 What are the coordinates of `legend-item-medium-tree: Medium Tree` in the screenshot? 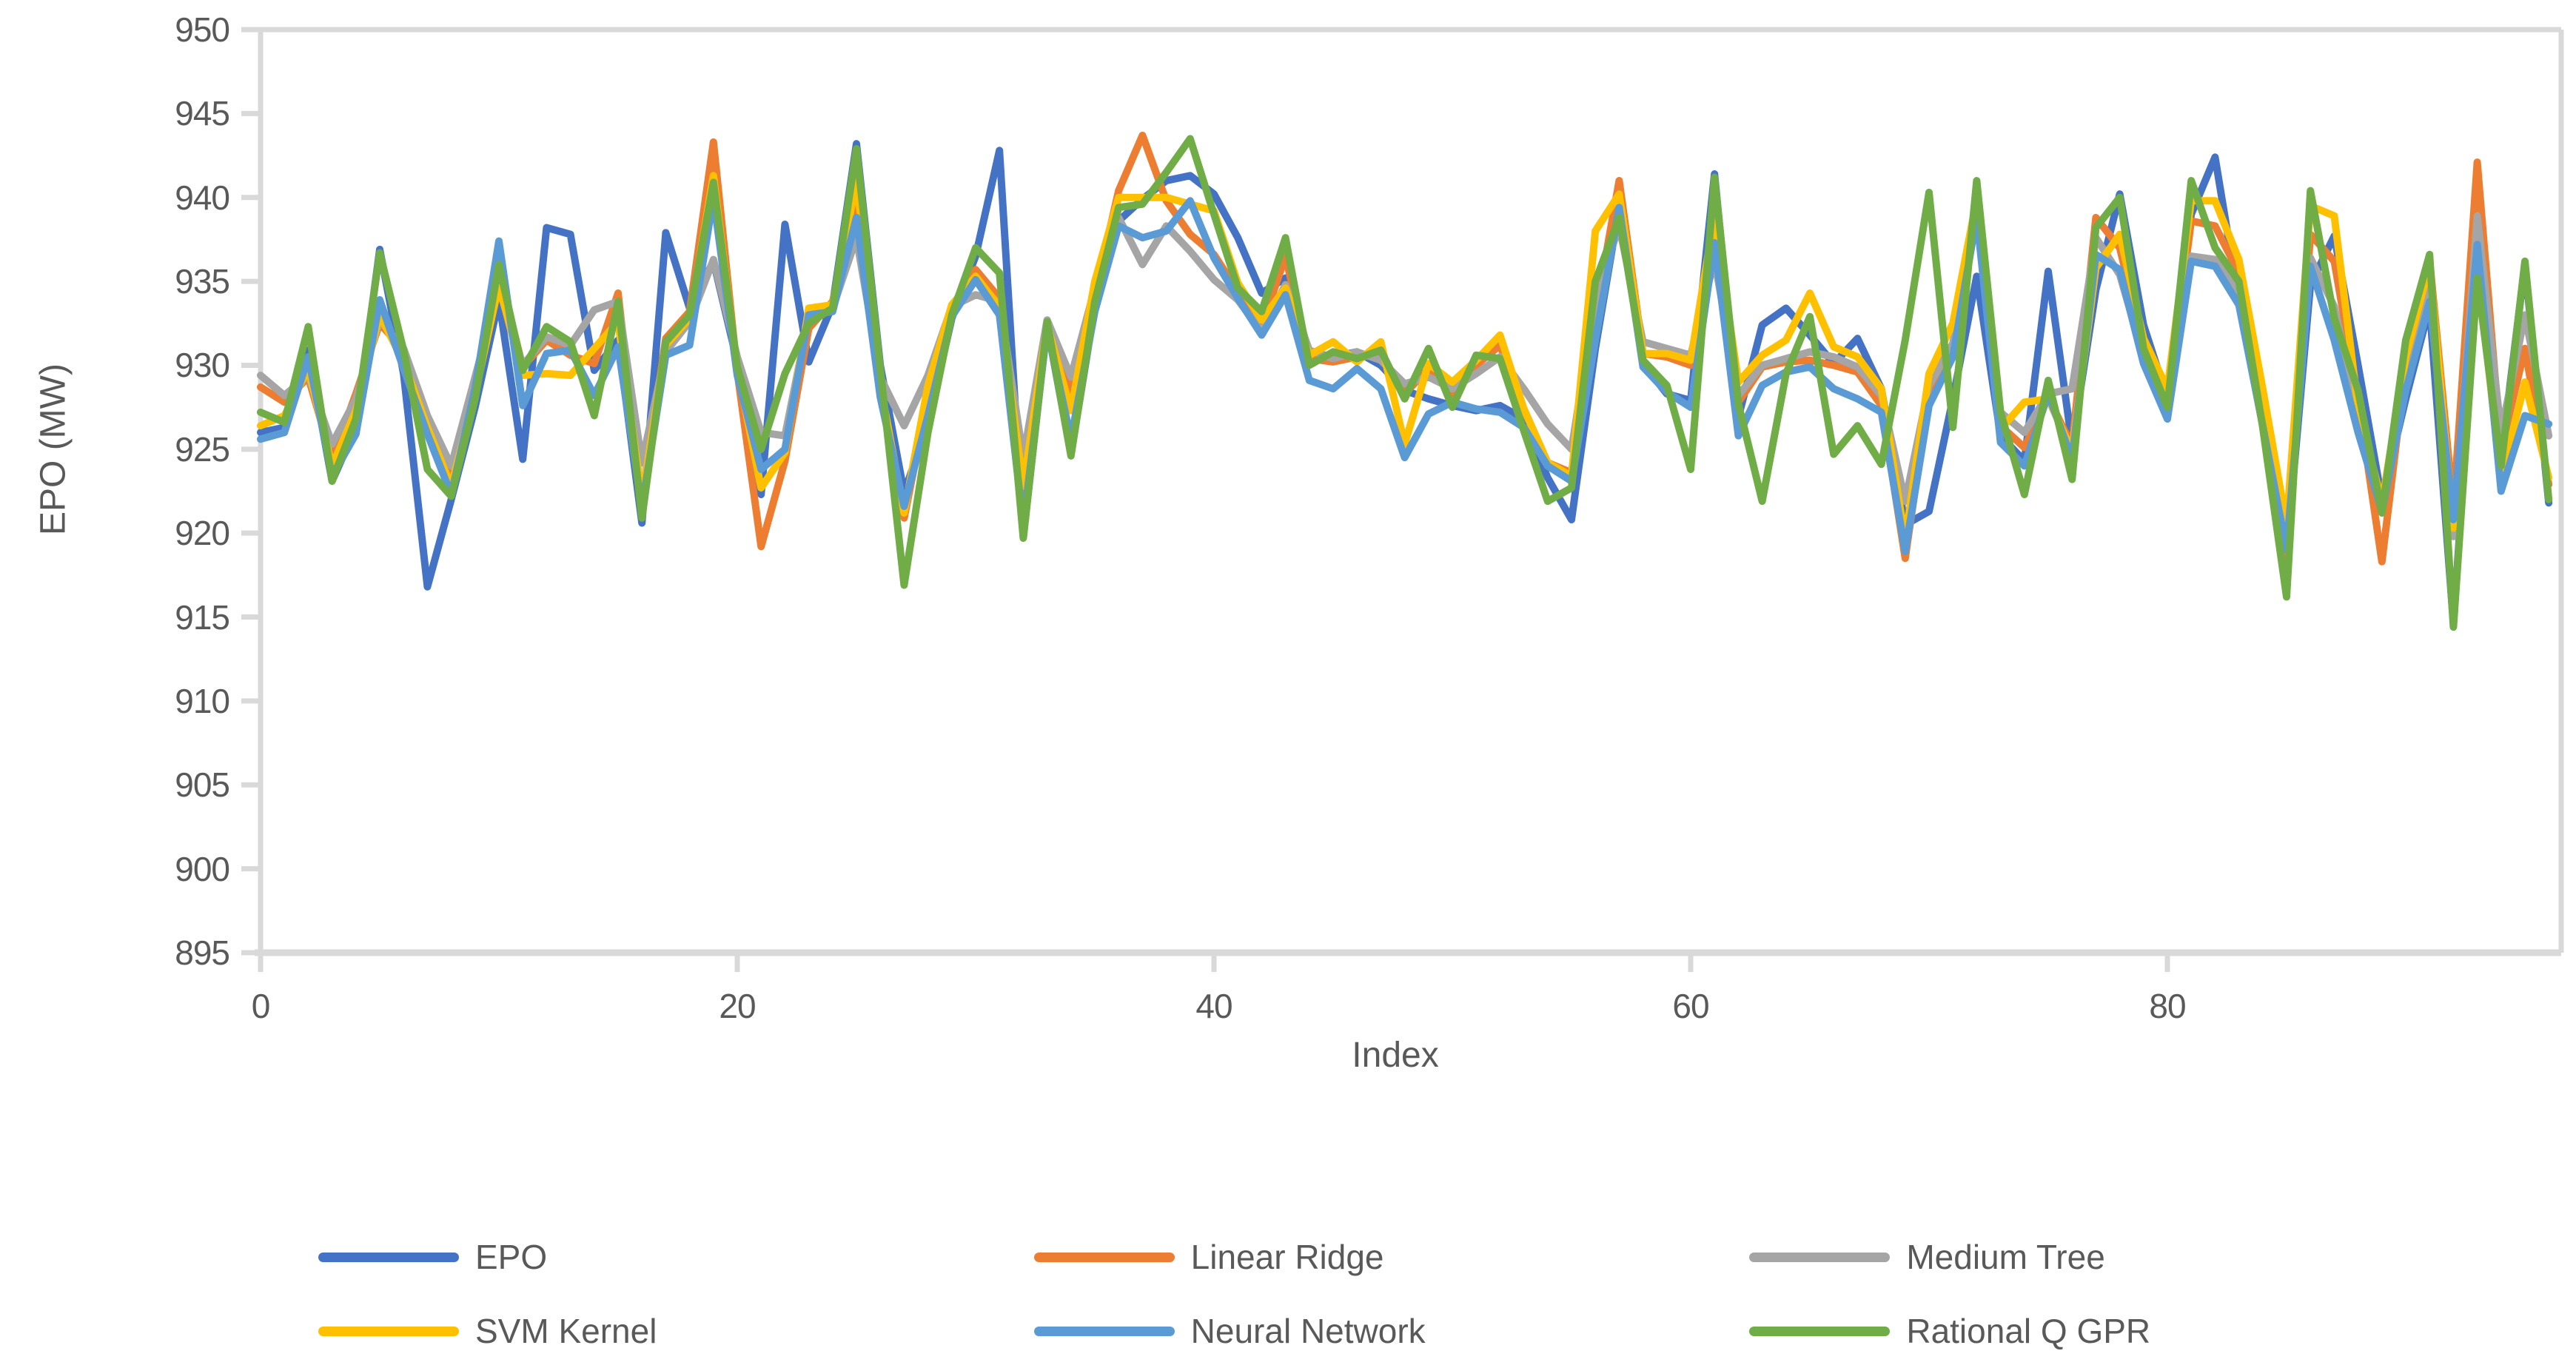 It's located at (2107, 1257).